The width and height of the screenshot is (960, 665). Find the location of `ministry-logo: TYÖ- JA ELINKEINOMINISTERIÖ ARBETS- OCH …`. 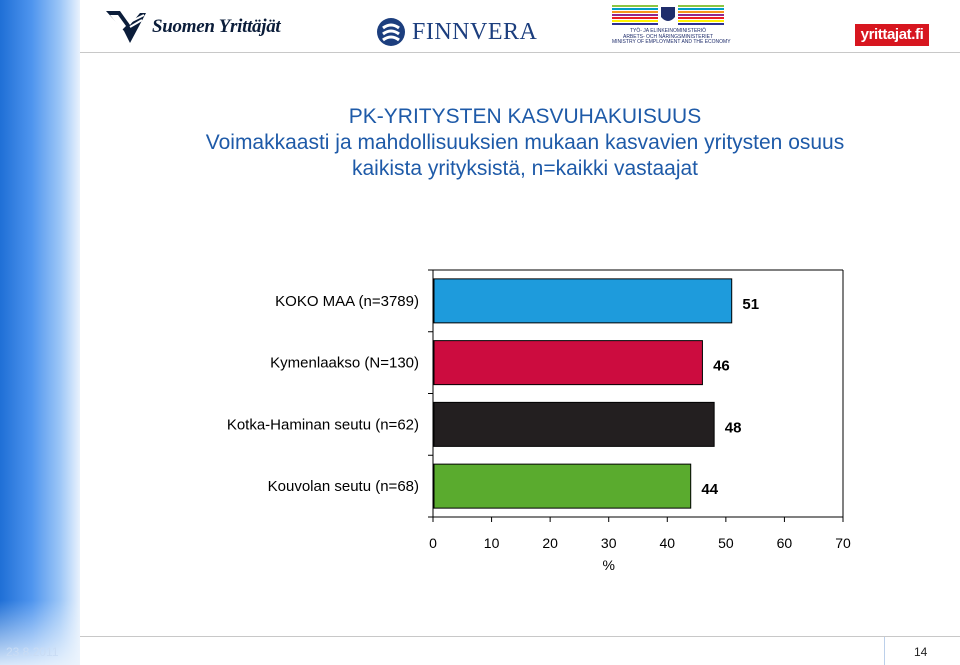

ministry-logo: TYÖ- JA ELINKEINOMINISTERIÖ ARBETS- OCH … is located at coordinates (671, 25).